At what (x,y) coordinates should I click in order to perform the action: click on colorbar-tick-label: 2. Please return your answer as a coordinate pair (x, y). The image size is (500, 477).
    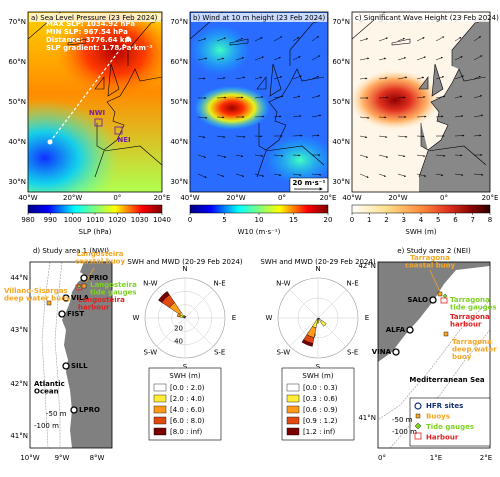
    Looking at the image, I should click on (386, 220).